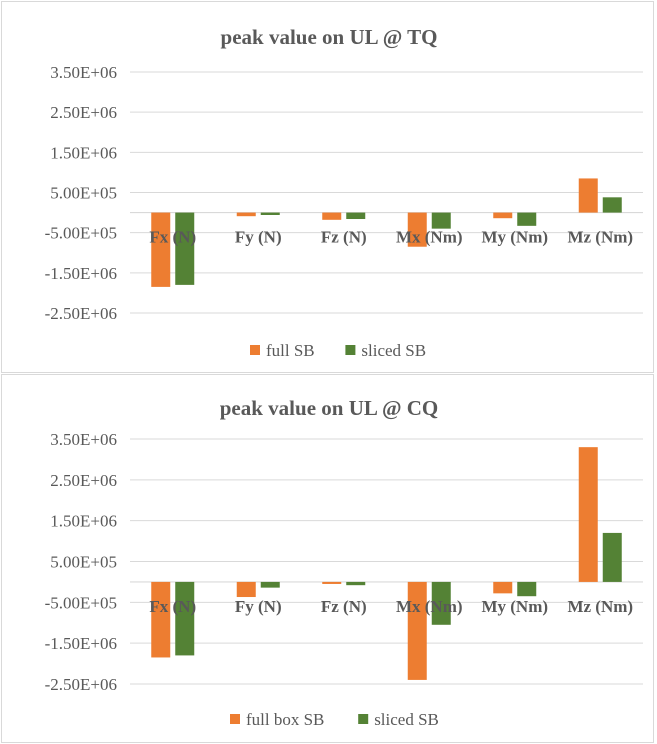 The width and height of the screenshot is (657, 744). What do you see at coordinates (285, 719) in the screenshot?
I see `legend-label: full box SB` at bounding box center [285, 719].